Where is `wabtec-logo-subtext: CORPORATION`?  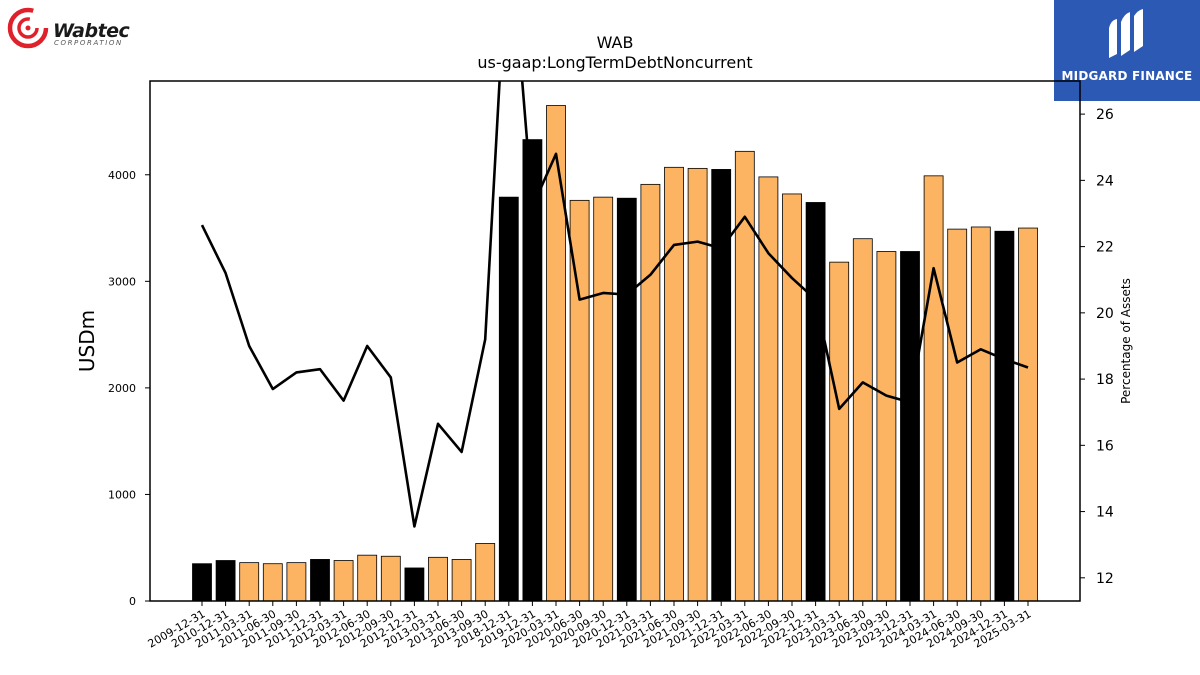
wabtec-logo-subtext: CORPORATION is located at coordinates (88, 43).